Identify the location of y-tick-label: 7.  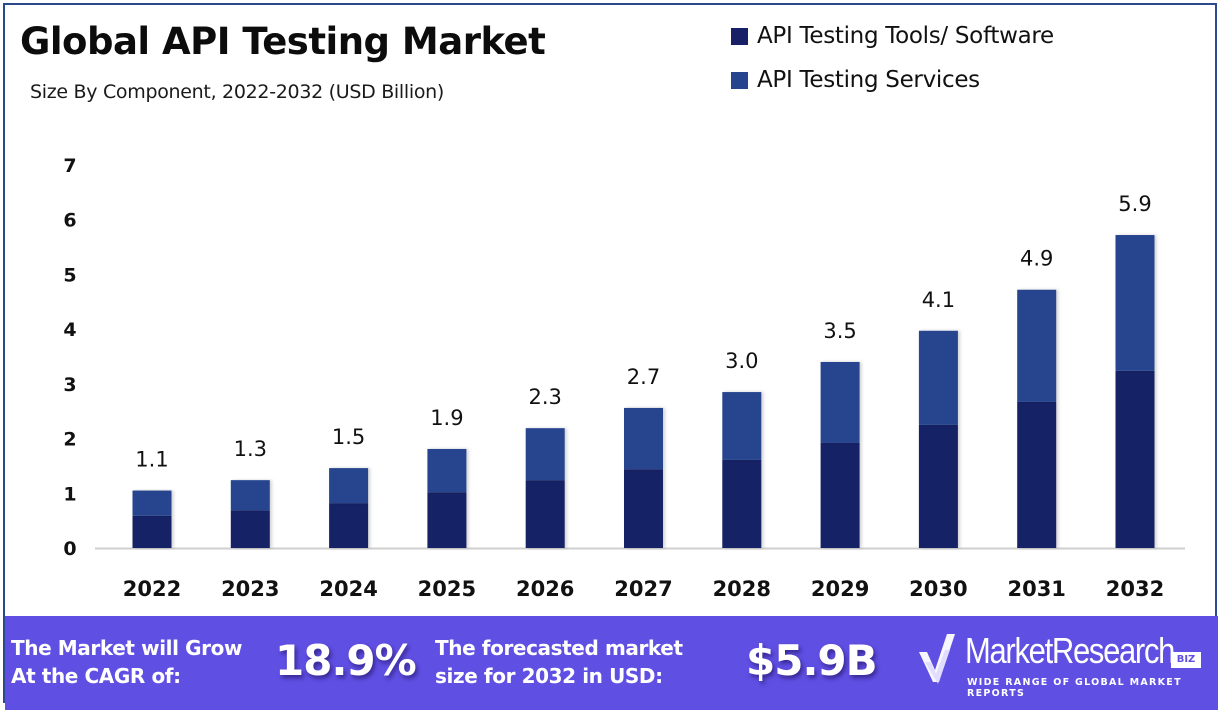
(69, 166).